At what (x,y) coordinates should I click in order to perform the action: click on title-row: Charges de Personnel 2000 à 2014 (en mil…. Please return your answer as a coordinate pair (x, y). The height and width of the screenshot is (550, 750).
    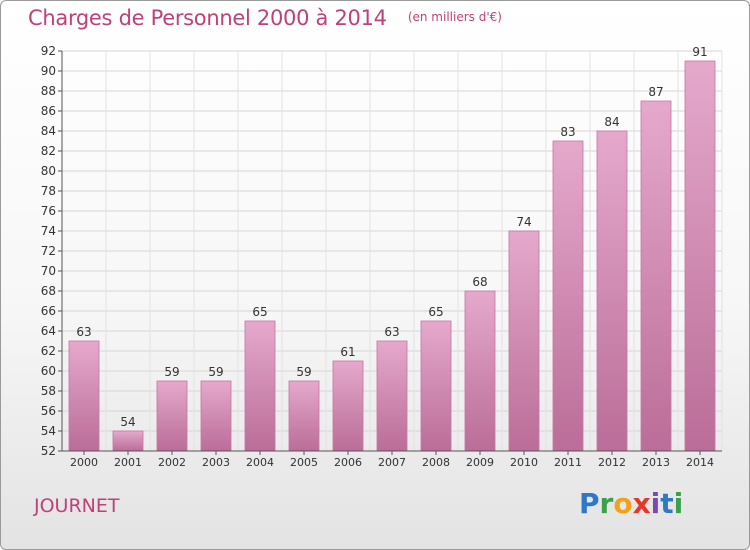
    Looking at the image, I should click on (265, 18).